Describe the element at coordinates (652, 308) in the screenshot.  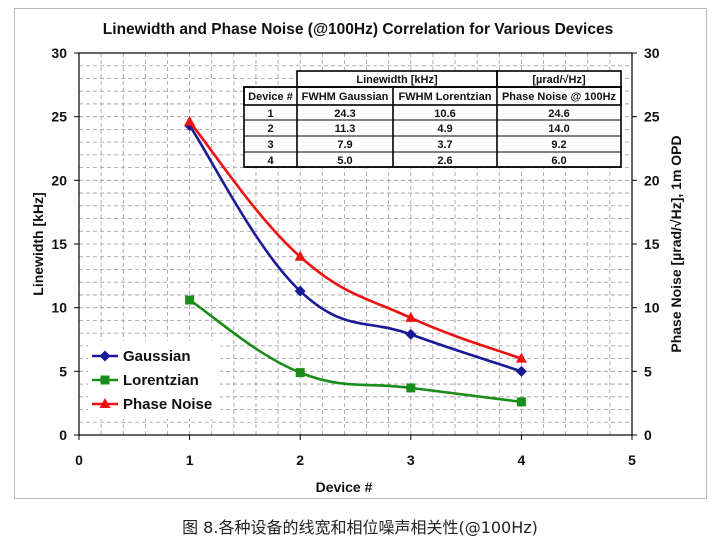
I see `y2-tick-label: 10` at that location.